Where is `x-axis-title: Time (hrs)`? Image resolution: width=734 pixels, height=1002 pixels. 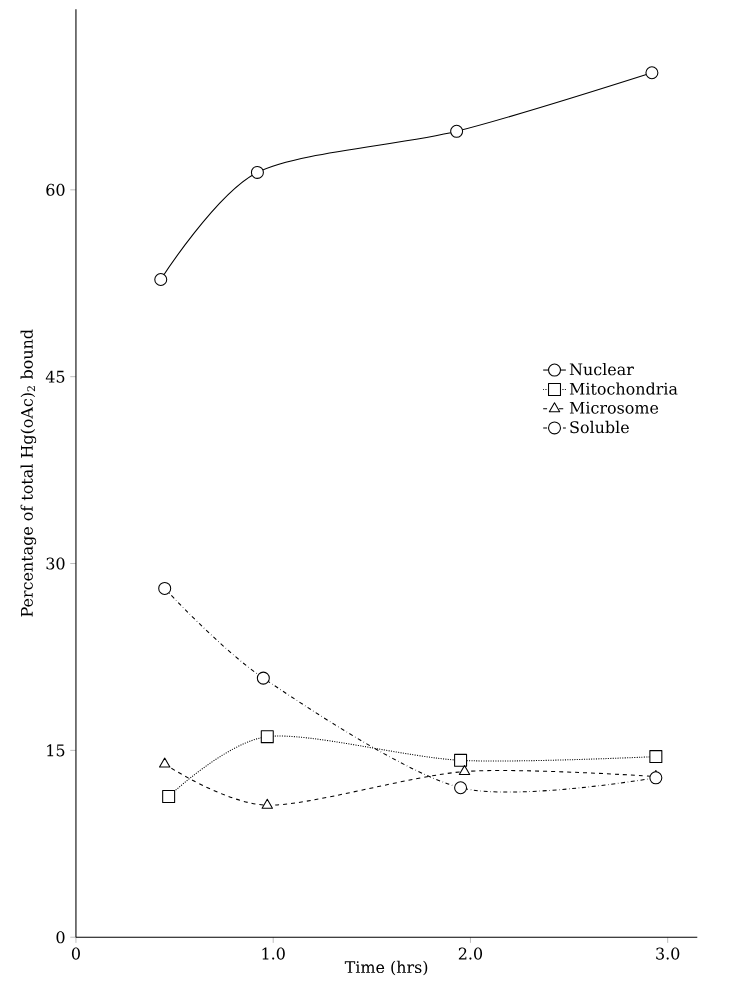
x-axis-title: Time (hrs) is located at coordinates (386, 968).